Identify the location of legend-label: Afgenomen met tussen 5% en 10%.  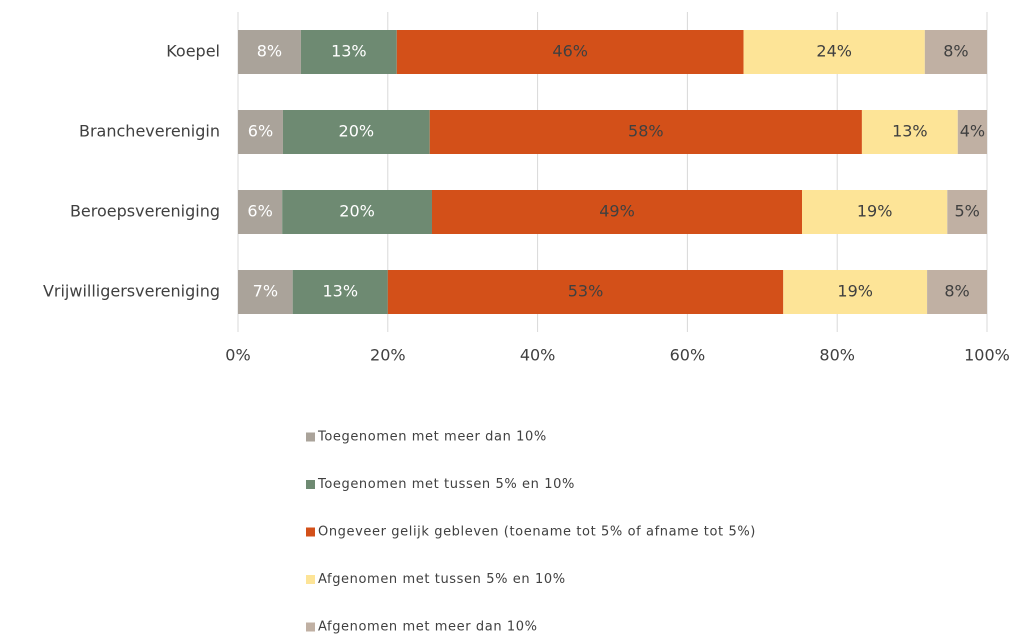
(442, 579).